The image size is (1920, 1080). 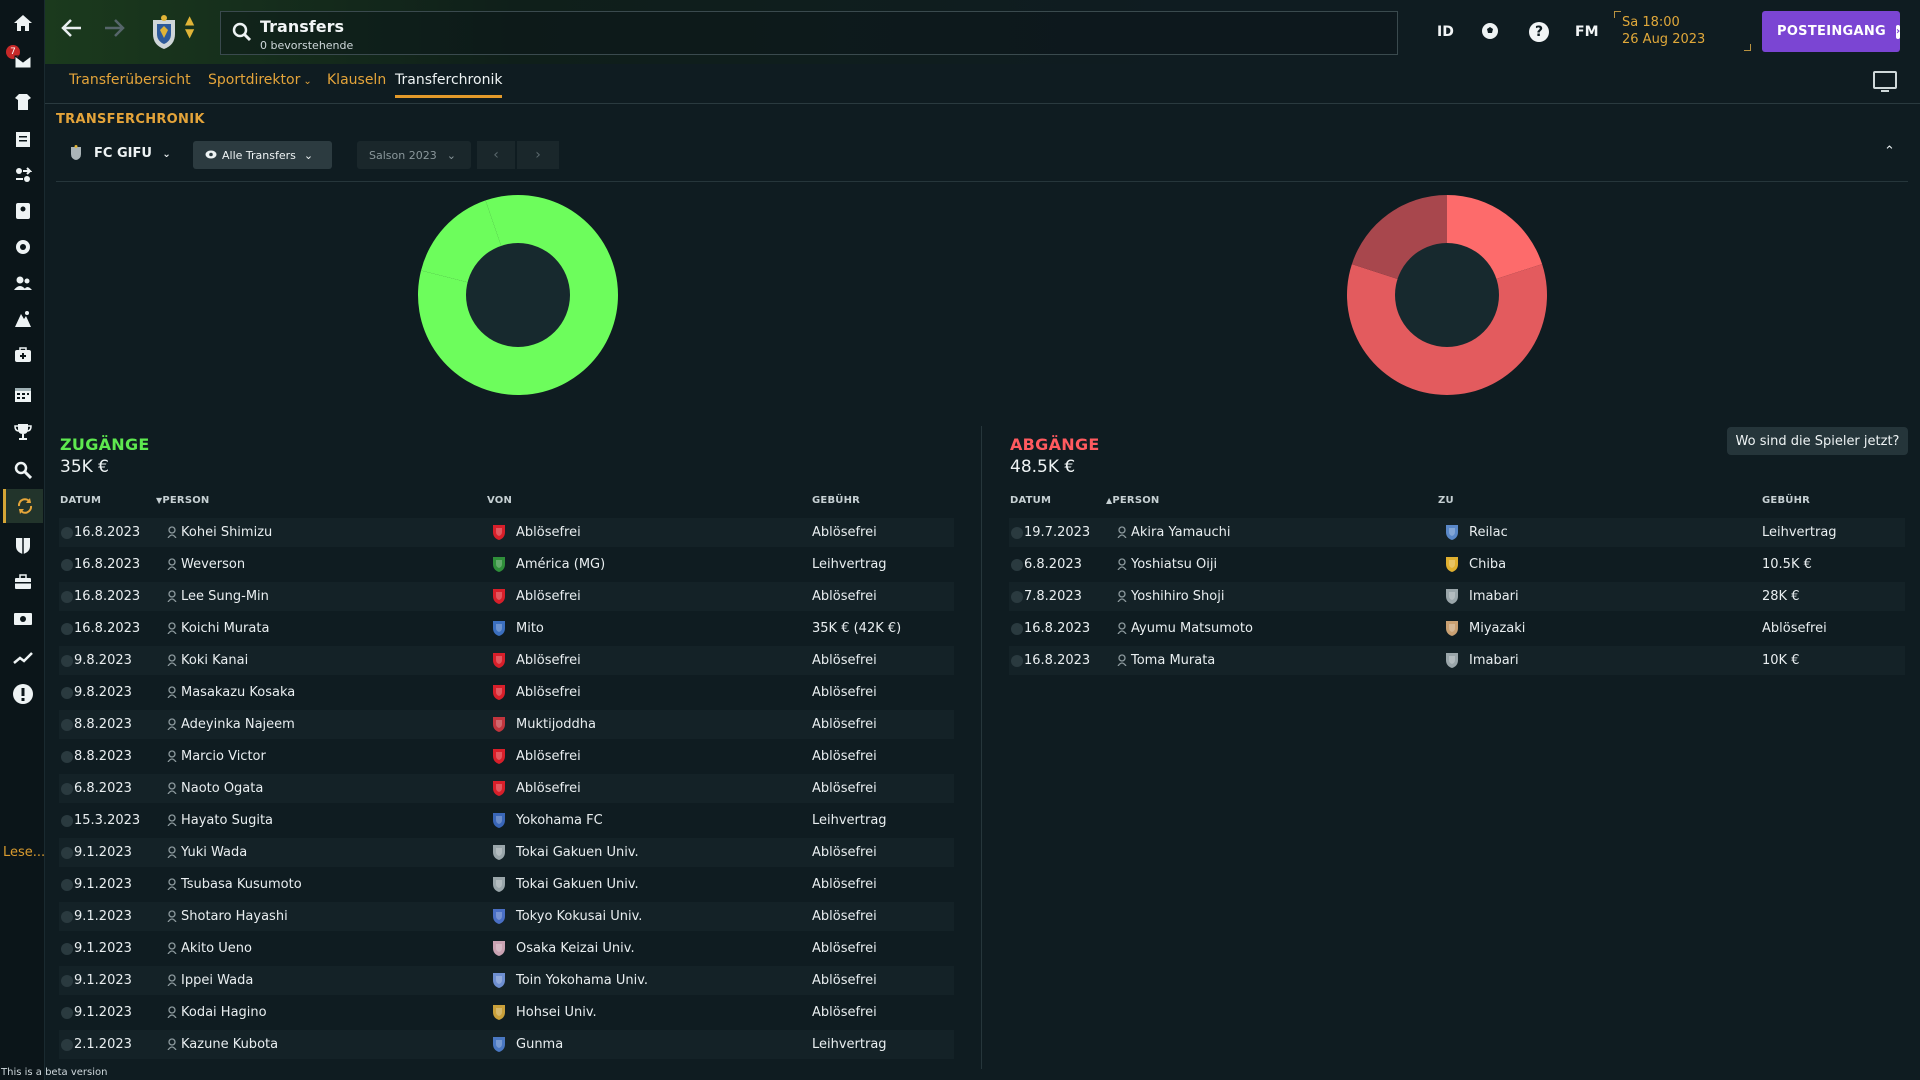 What do you see at coordinates (1885, 81) in the screenshot?
I see `monitor-icon` at bounding box center [1885, 81].